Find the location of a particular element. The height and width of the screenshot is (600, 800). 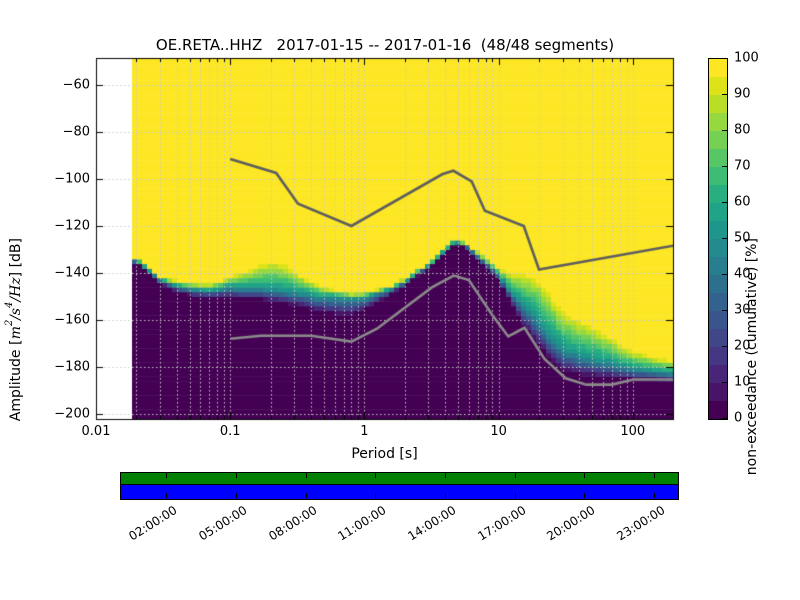

x-tick-label: 0.1 is located at coordinates (230, 431).